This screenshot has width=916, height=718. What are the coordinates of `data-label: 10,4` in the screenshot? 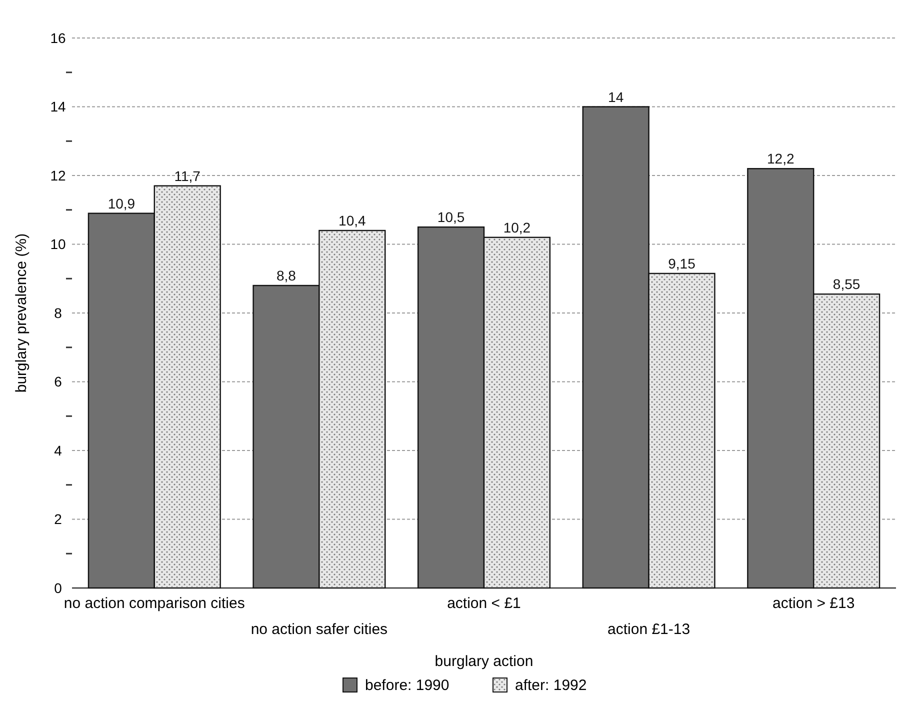 It's located at (352, 220).